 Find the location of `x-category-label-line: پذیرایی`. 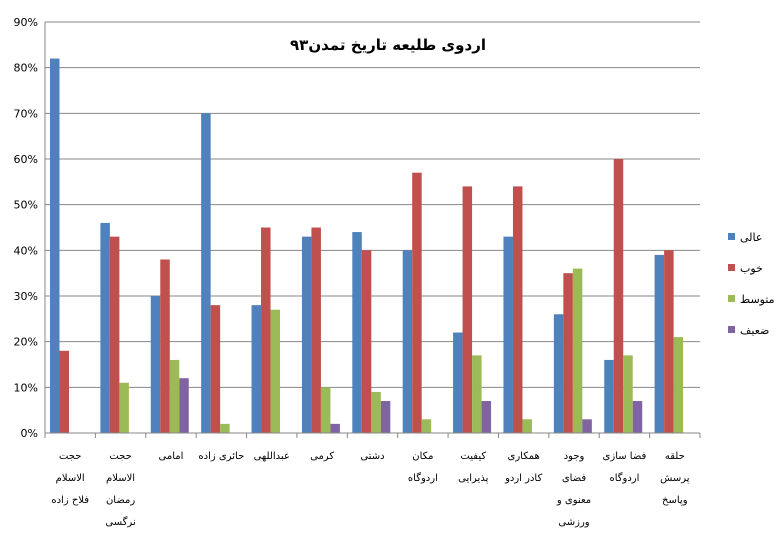

x-category-label-line: پذیرایی is located at coordinates (473, 478).